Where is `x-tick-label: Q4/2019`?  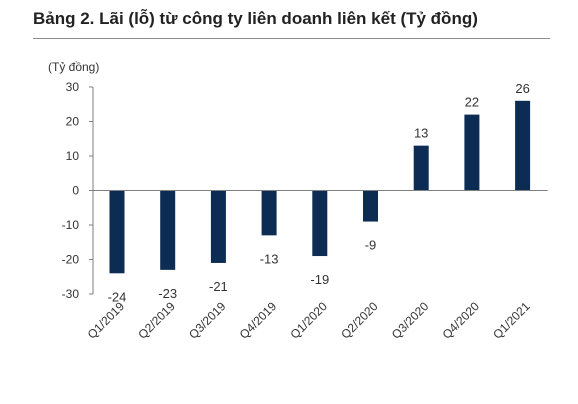 x-tick-label: Q4/2019 is located at coordinates (258, 320).